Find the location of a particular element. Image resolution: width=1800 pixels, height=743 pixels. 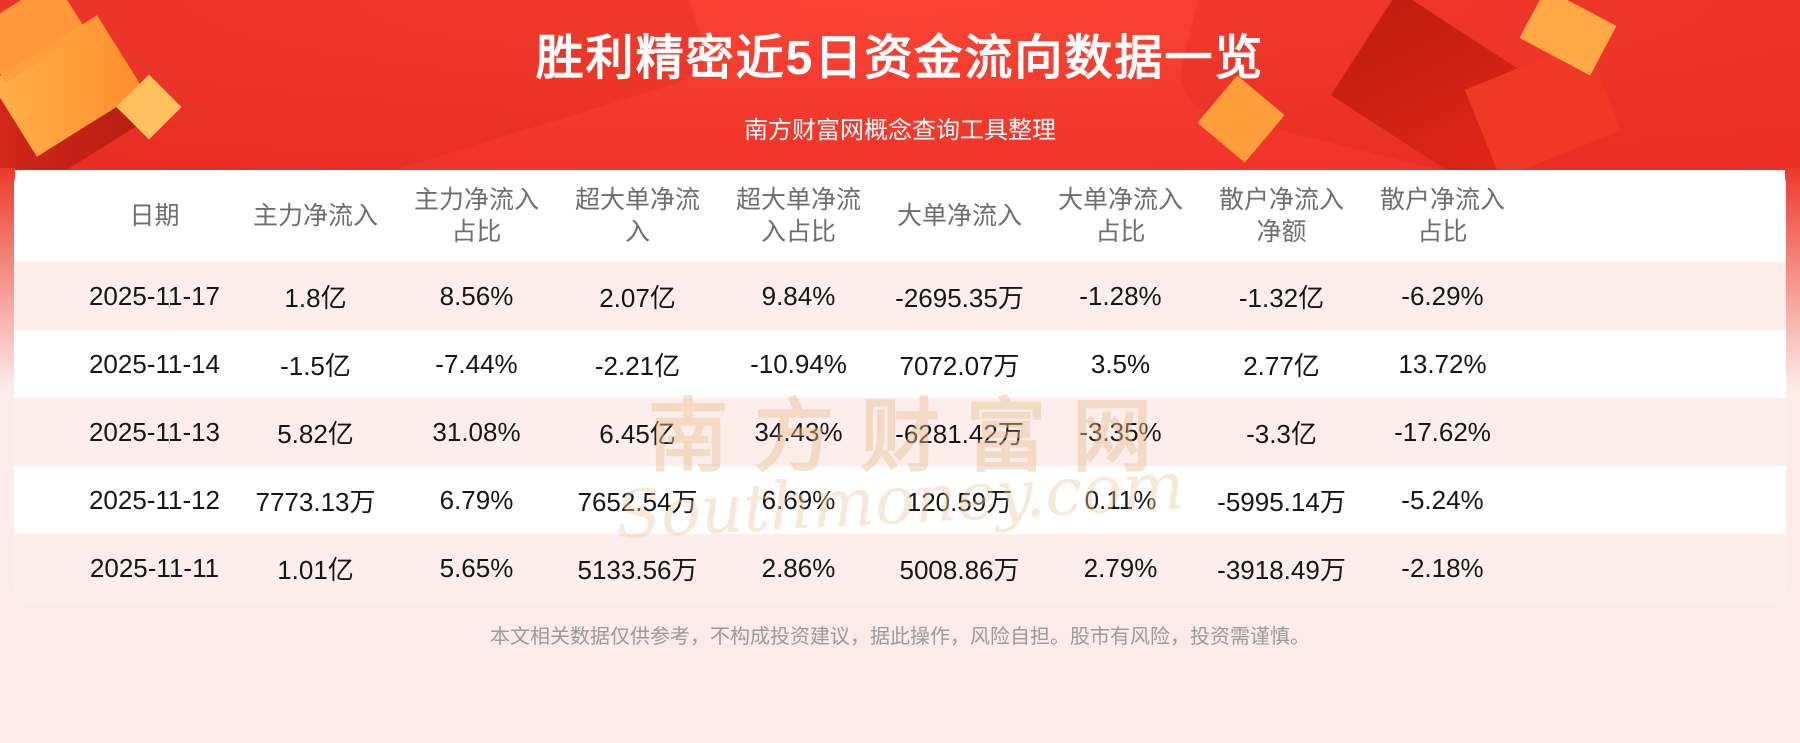

column-header: 超大单净流 入 is located at coordinates (637, 216).